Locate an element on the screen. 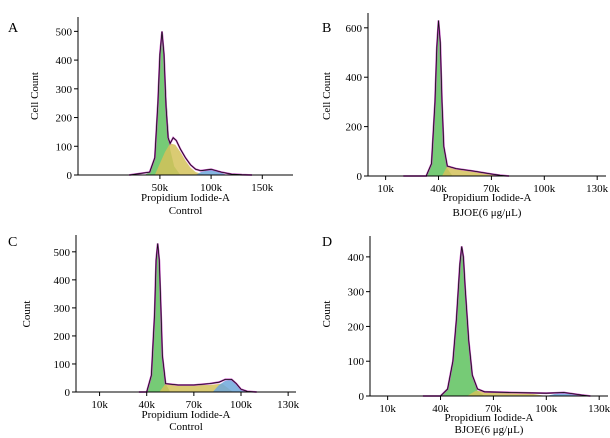 The width and height of the screenshot is (610, 438). panel-letter: C is located at coordinates (12, 242).